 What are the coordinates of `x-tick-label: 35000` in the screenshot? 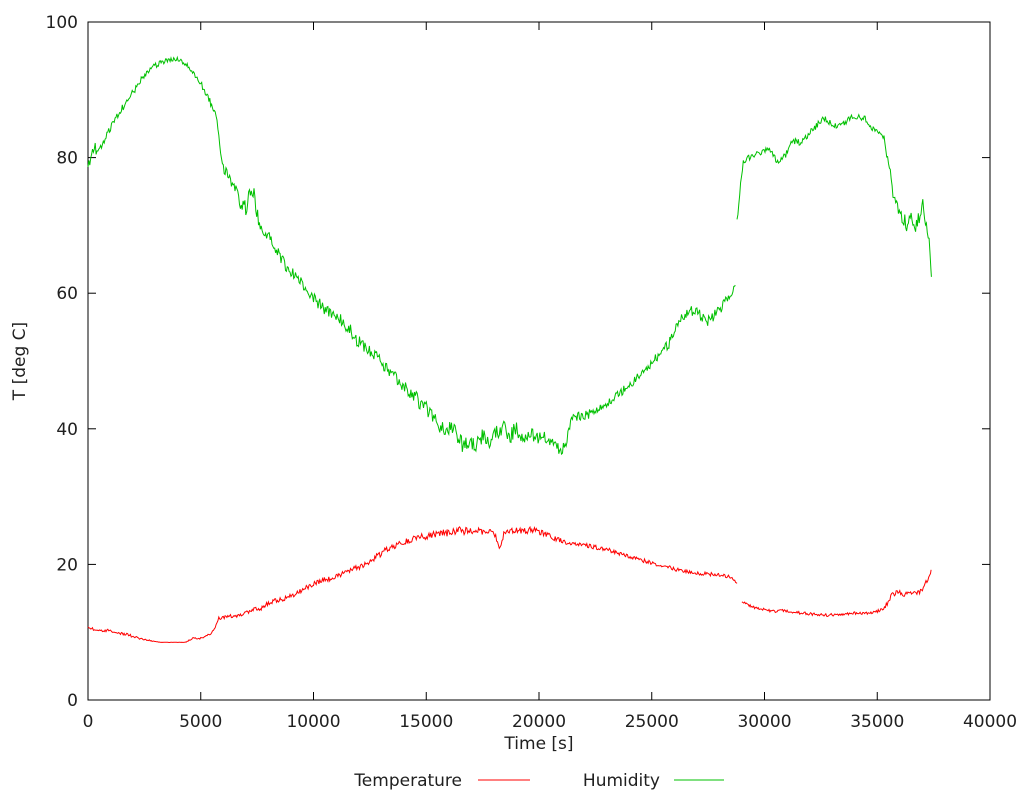 It's located at (877, 722).